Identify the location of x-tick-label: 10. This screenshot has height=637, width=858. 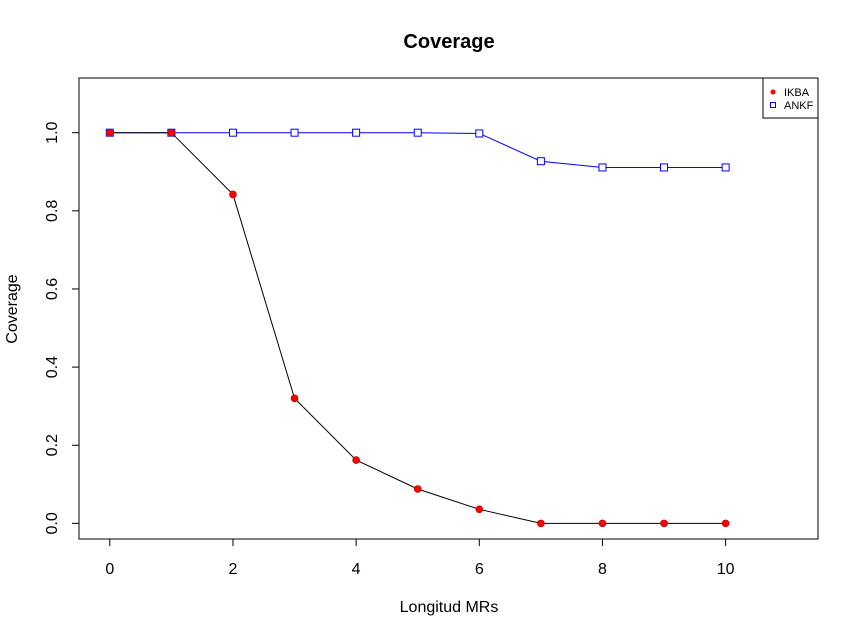
(726, 569).